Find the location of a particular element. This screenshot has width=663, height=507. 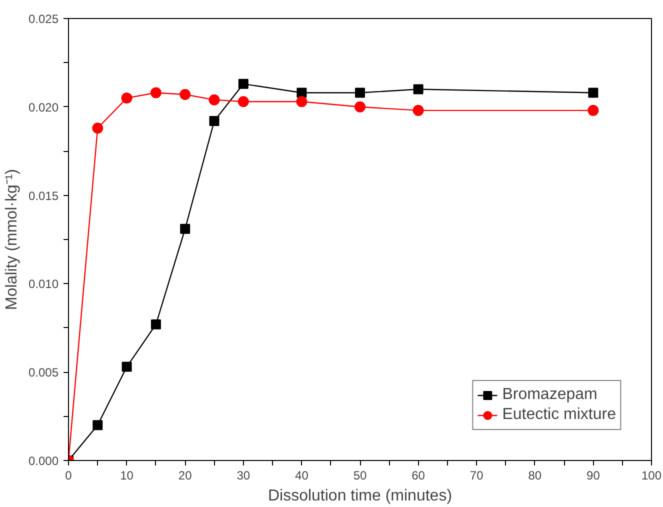

x-tick-label: 100 is located at coordinates (651, 475).